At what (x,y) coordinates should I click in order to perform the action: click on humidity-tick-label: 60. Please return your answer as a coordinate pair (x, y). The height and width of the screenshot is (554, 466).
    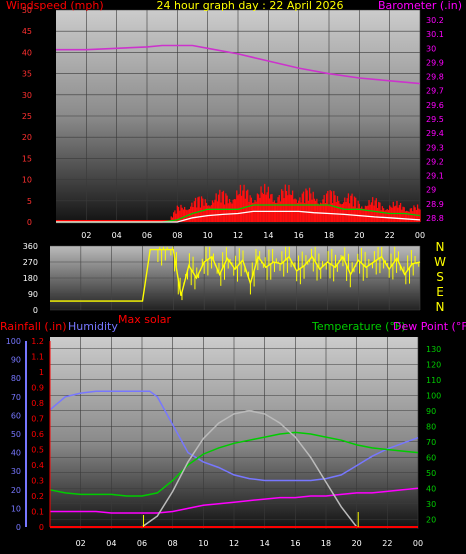
    Looking at the image, I should click on (16, 415).